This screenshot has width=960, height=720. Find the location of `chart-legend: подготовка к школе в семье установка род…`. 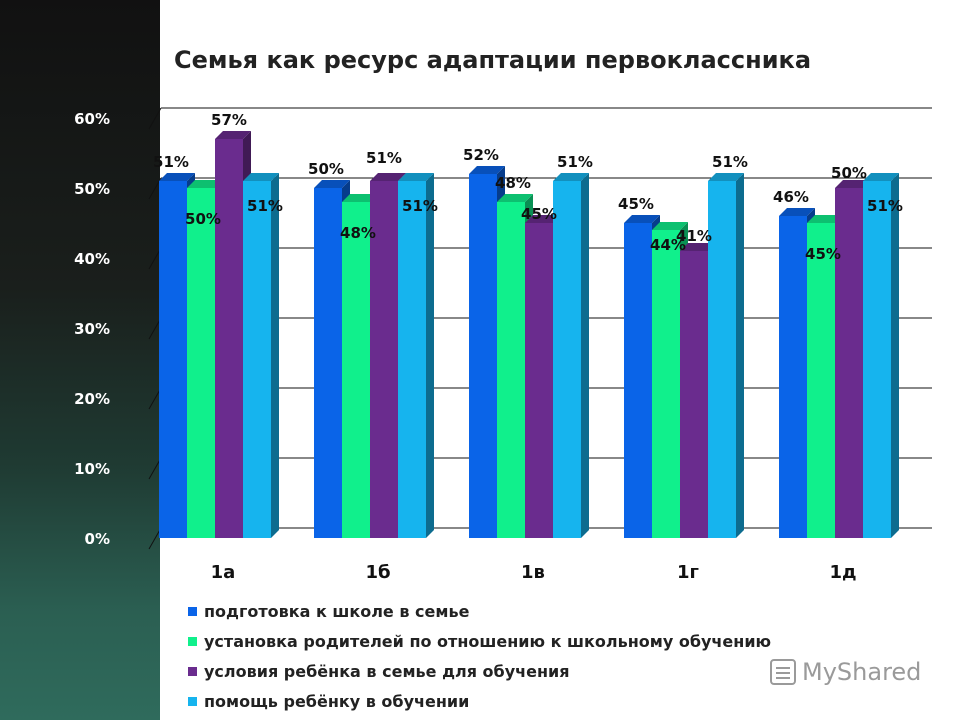

chart-legend: подготовка к школе в семье установка род… is located at coordinates (479, 656).